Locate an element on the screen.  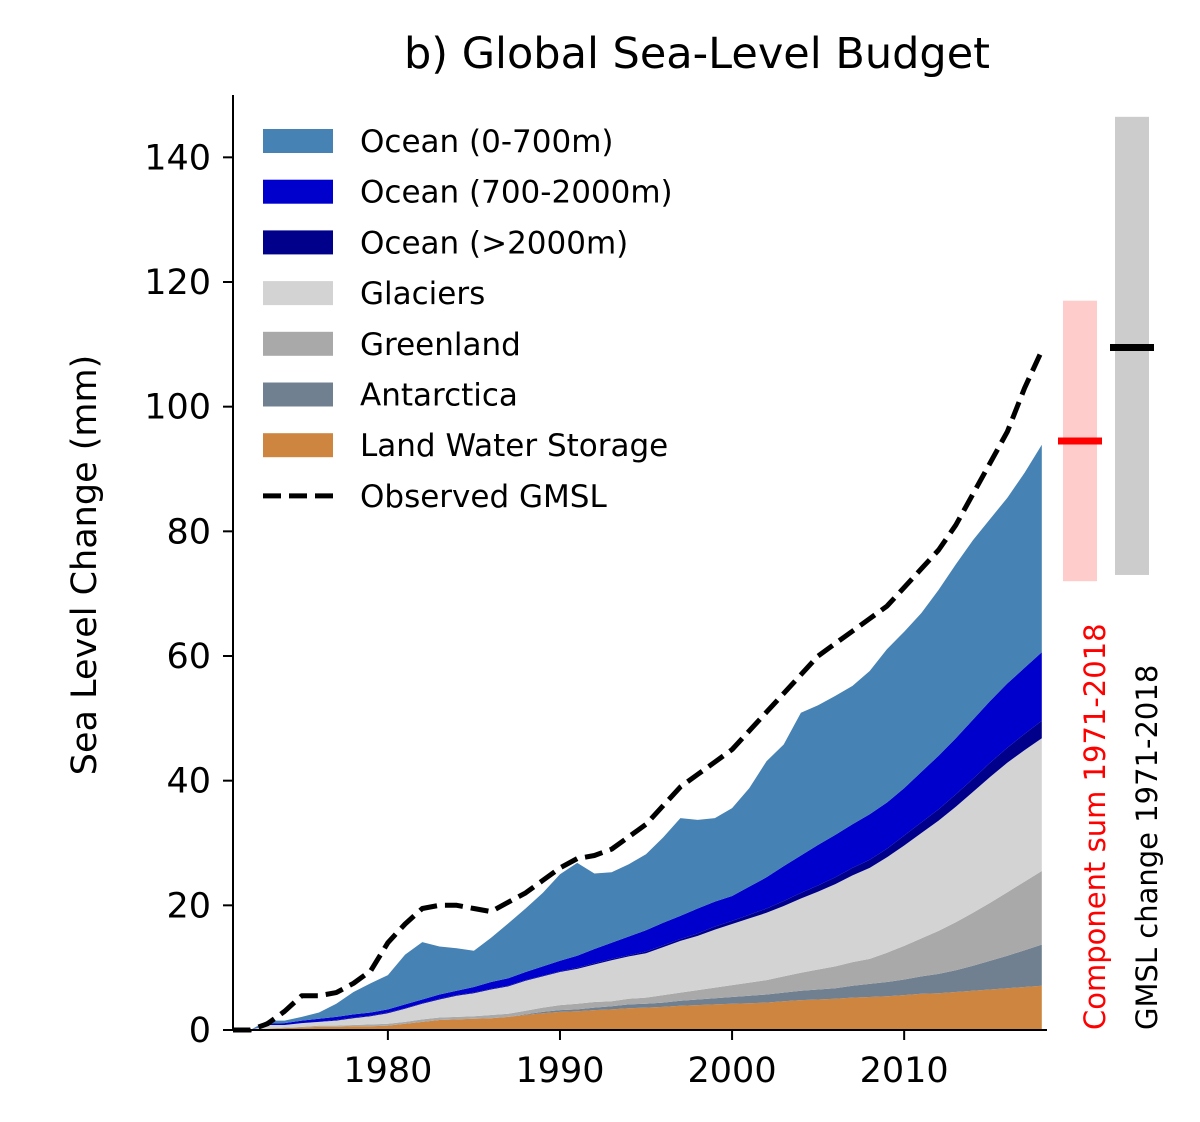
x-tick-label: 1990 is located at coordinates (559, 1071).